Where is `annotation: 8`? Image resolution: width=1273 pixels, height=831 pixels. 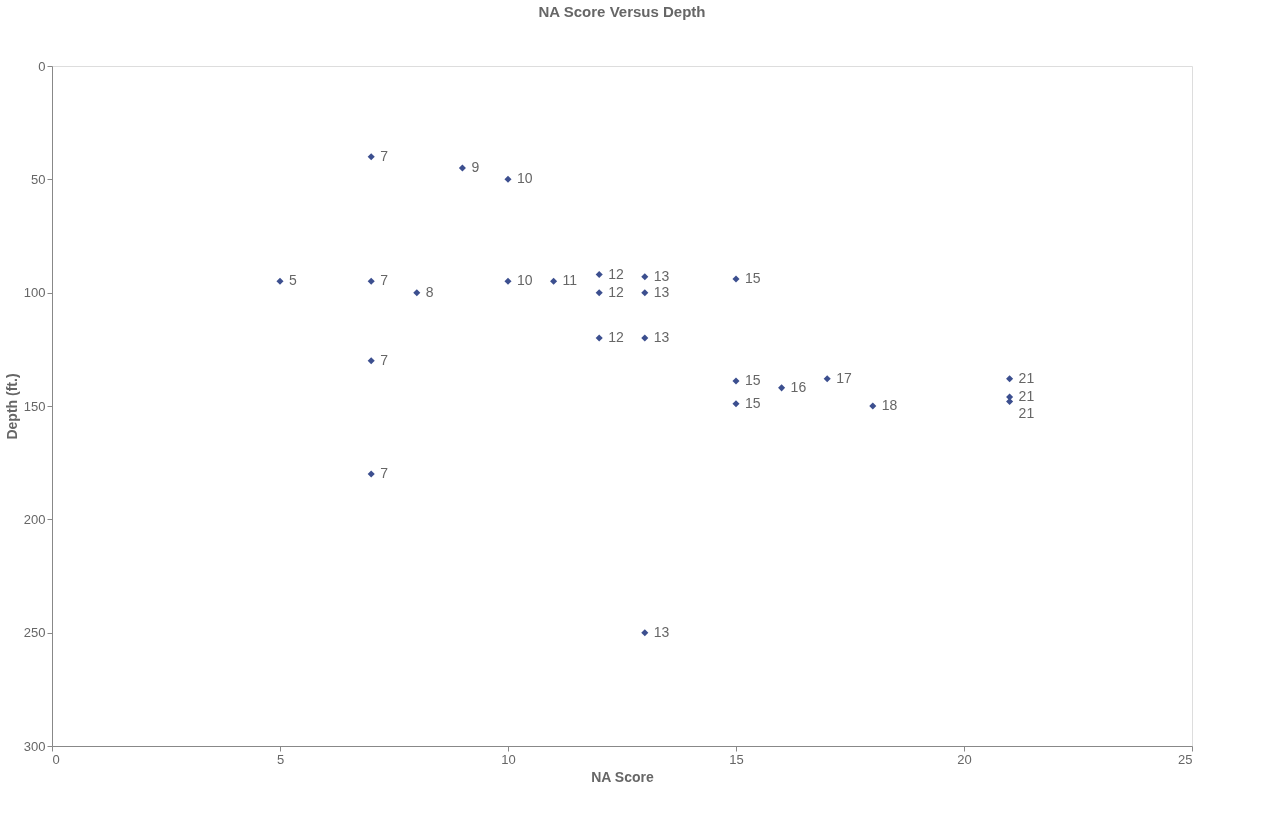 annotation: 8 is located at coordinates (429, 291).